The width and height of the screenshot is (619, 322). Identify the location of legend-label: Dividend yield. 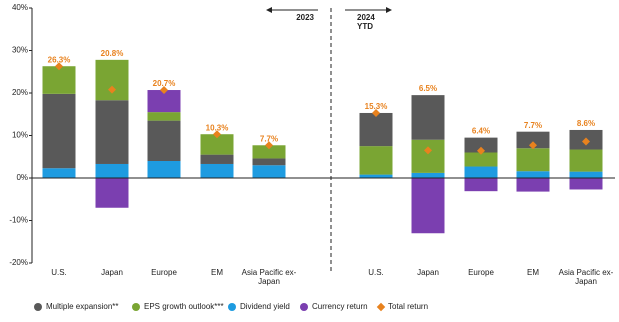
(265, 306).